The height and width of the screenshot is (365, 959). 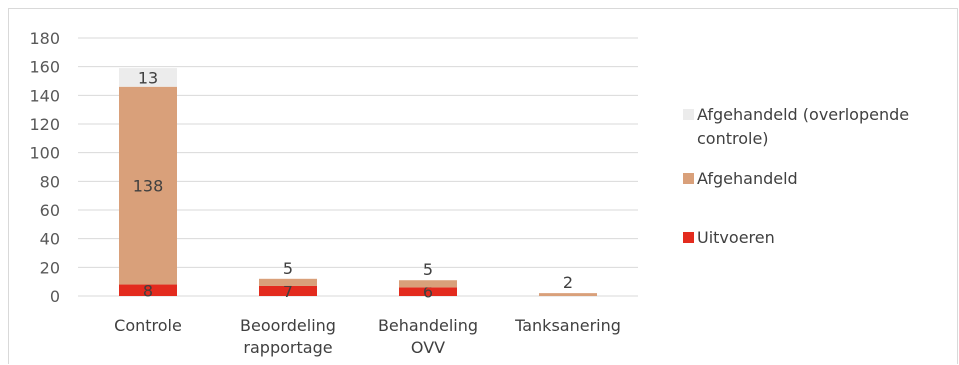 I want to click on y-tick-label: 180, so click(x=44, y=38).